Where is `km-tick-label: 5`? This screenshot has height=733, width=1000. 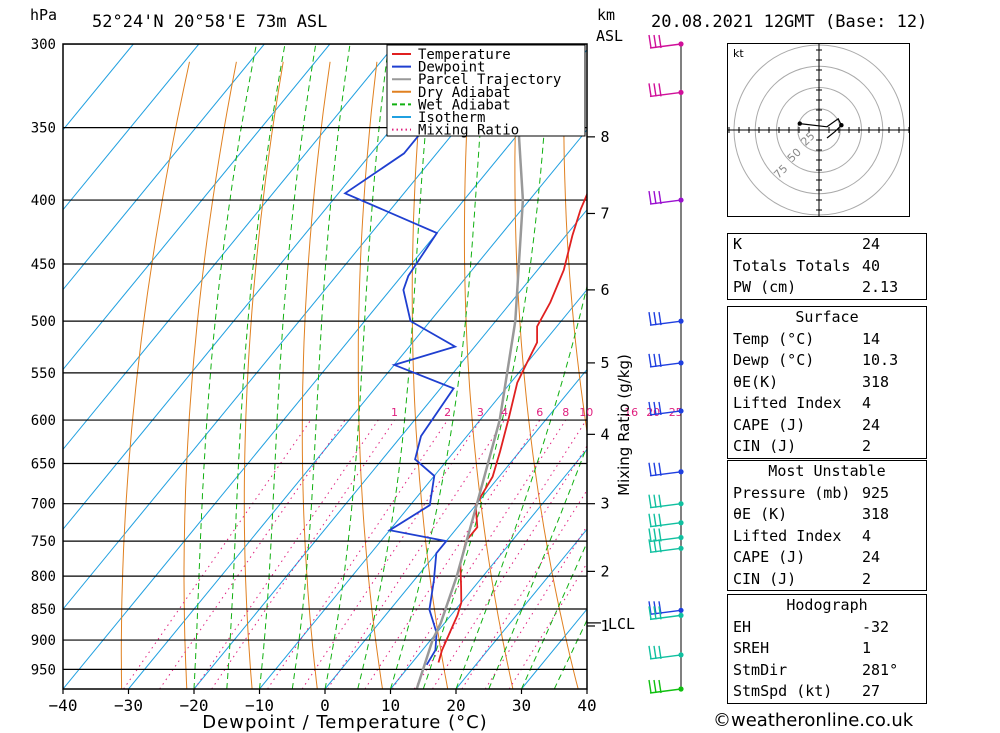 km-tick-label: 5 is located at coordinates (604, 363).